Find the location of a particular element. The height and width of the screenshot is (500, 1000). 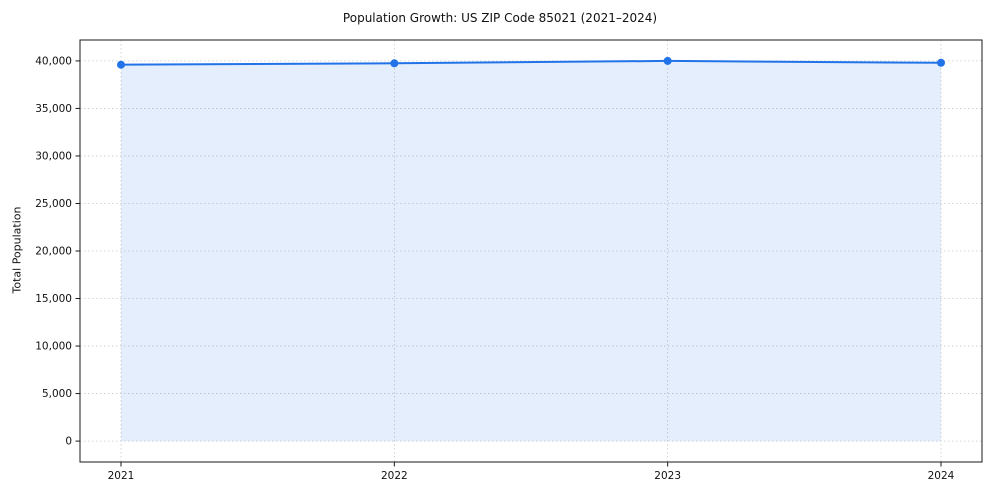

data-line is located at coordinates (531, 62).